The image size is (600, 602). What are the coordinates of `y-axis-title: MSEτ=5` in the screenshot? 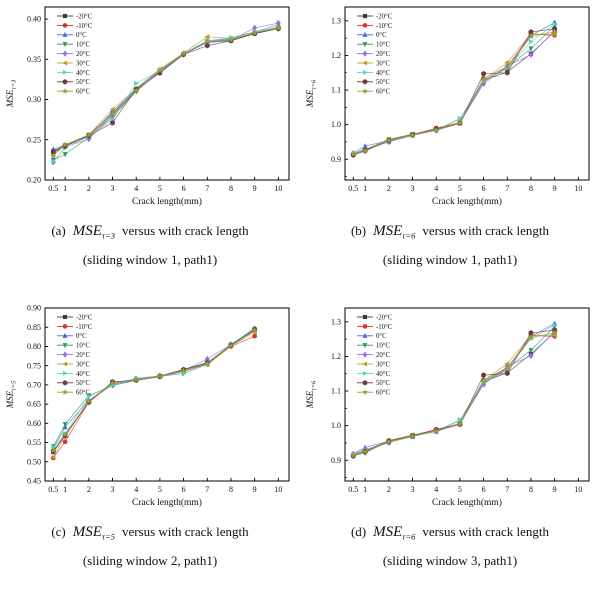 It's located at (11, 394).